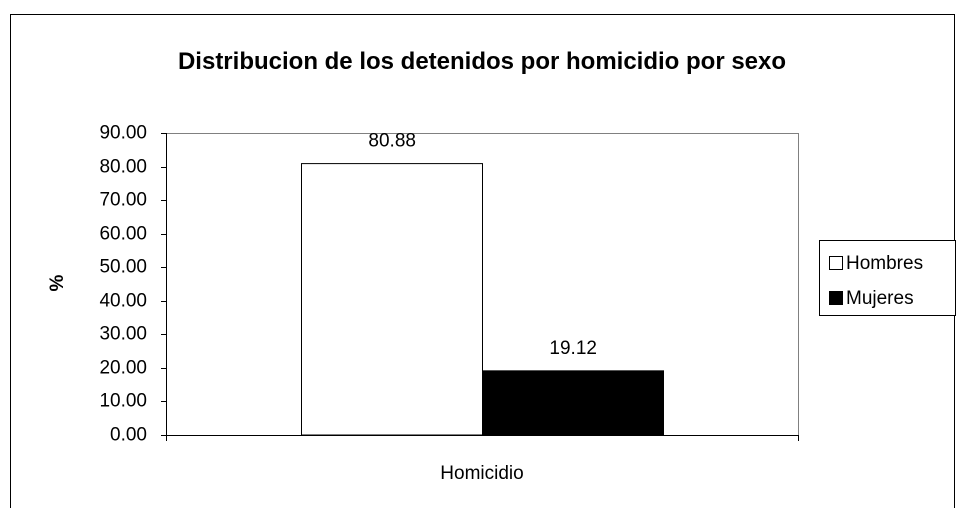 The width and height of the screenshot is (957, 508). I want to click on y-tick-label: 50.00, so click(123, 267).